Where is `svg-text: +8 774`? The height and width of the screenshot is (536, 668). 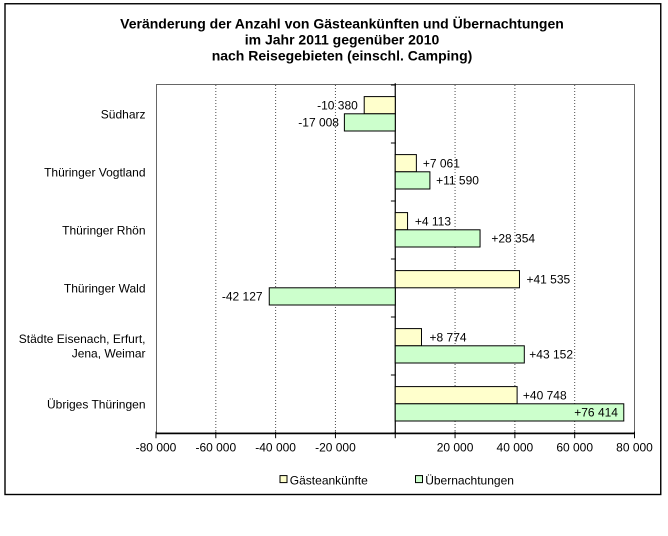
svg-text: +8 774 is located at coordinates (448, 338).